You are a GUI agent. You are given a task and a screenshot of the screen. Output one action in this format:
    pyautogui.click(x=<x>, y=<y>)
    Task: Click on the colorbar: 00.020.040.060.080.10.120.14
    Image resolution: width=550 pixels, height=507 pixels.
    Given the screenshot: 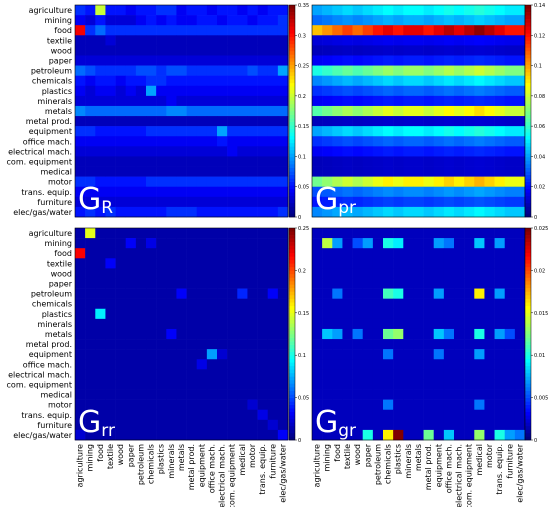 What is the action you would take?
    pyautogui.click(x=534, y=112)
    